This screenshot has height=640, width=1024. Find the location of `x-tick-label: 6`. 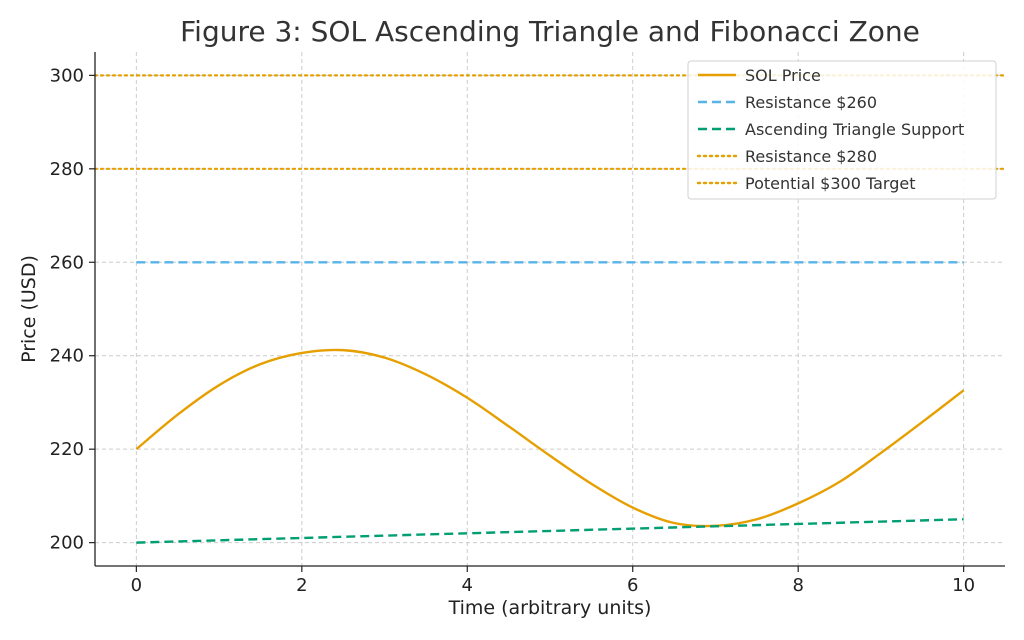

x-tick-label: 6 is located at coordinates (632, 585).